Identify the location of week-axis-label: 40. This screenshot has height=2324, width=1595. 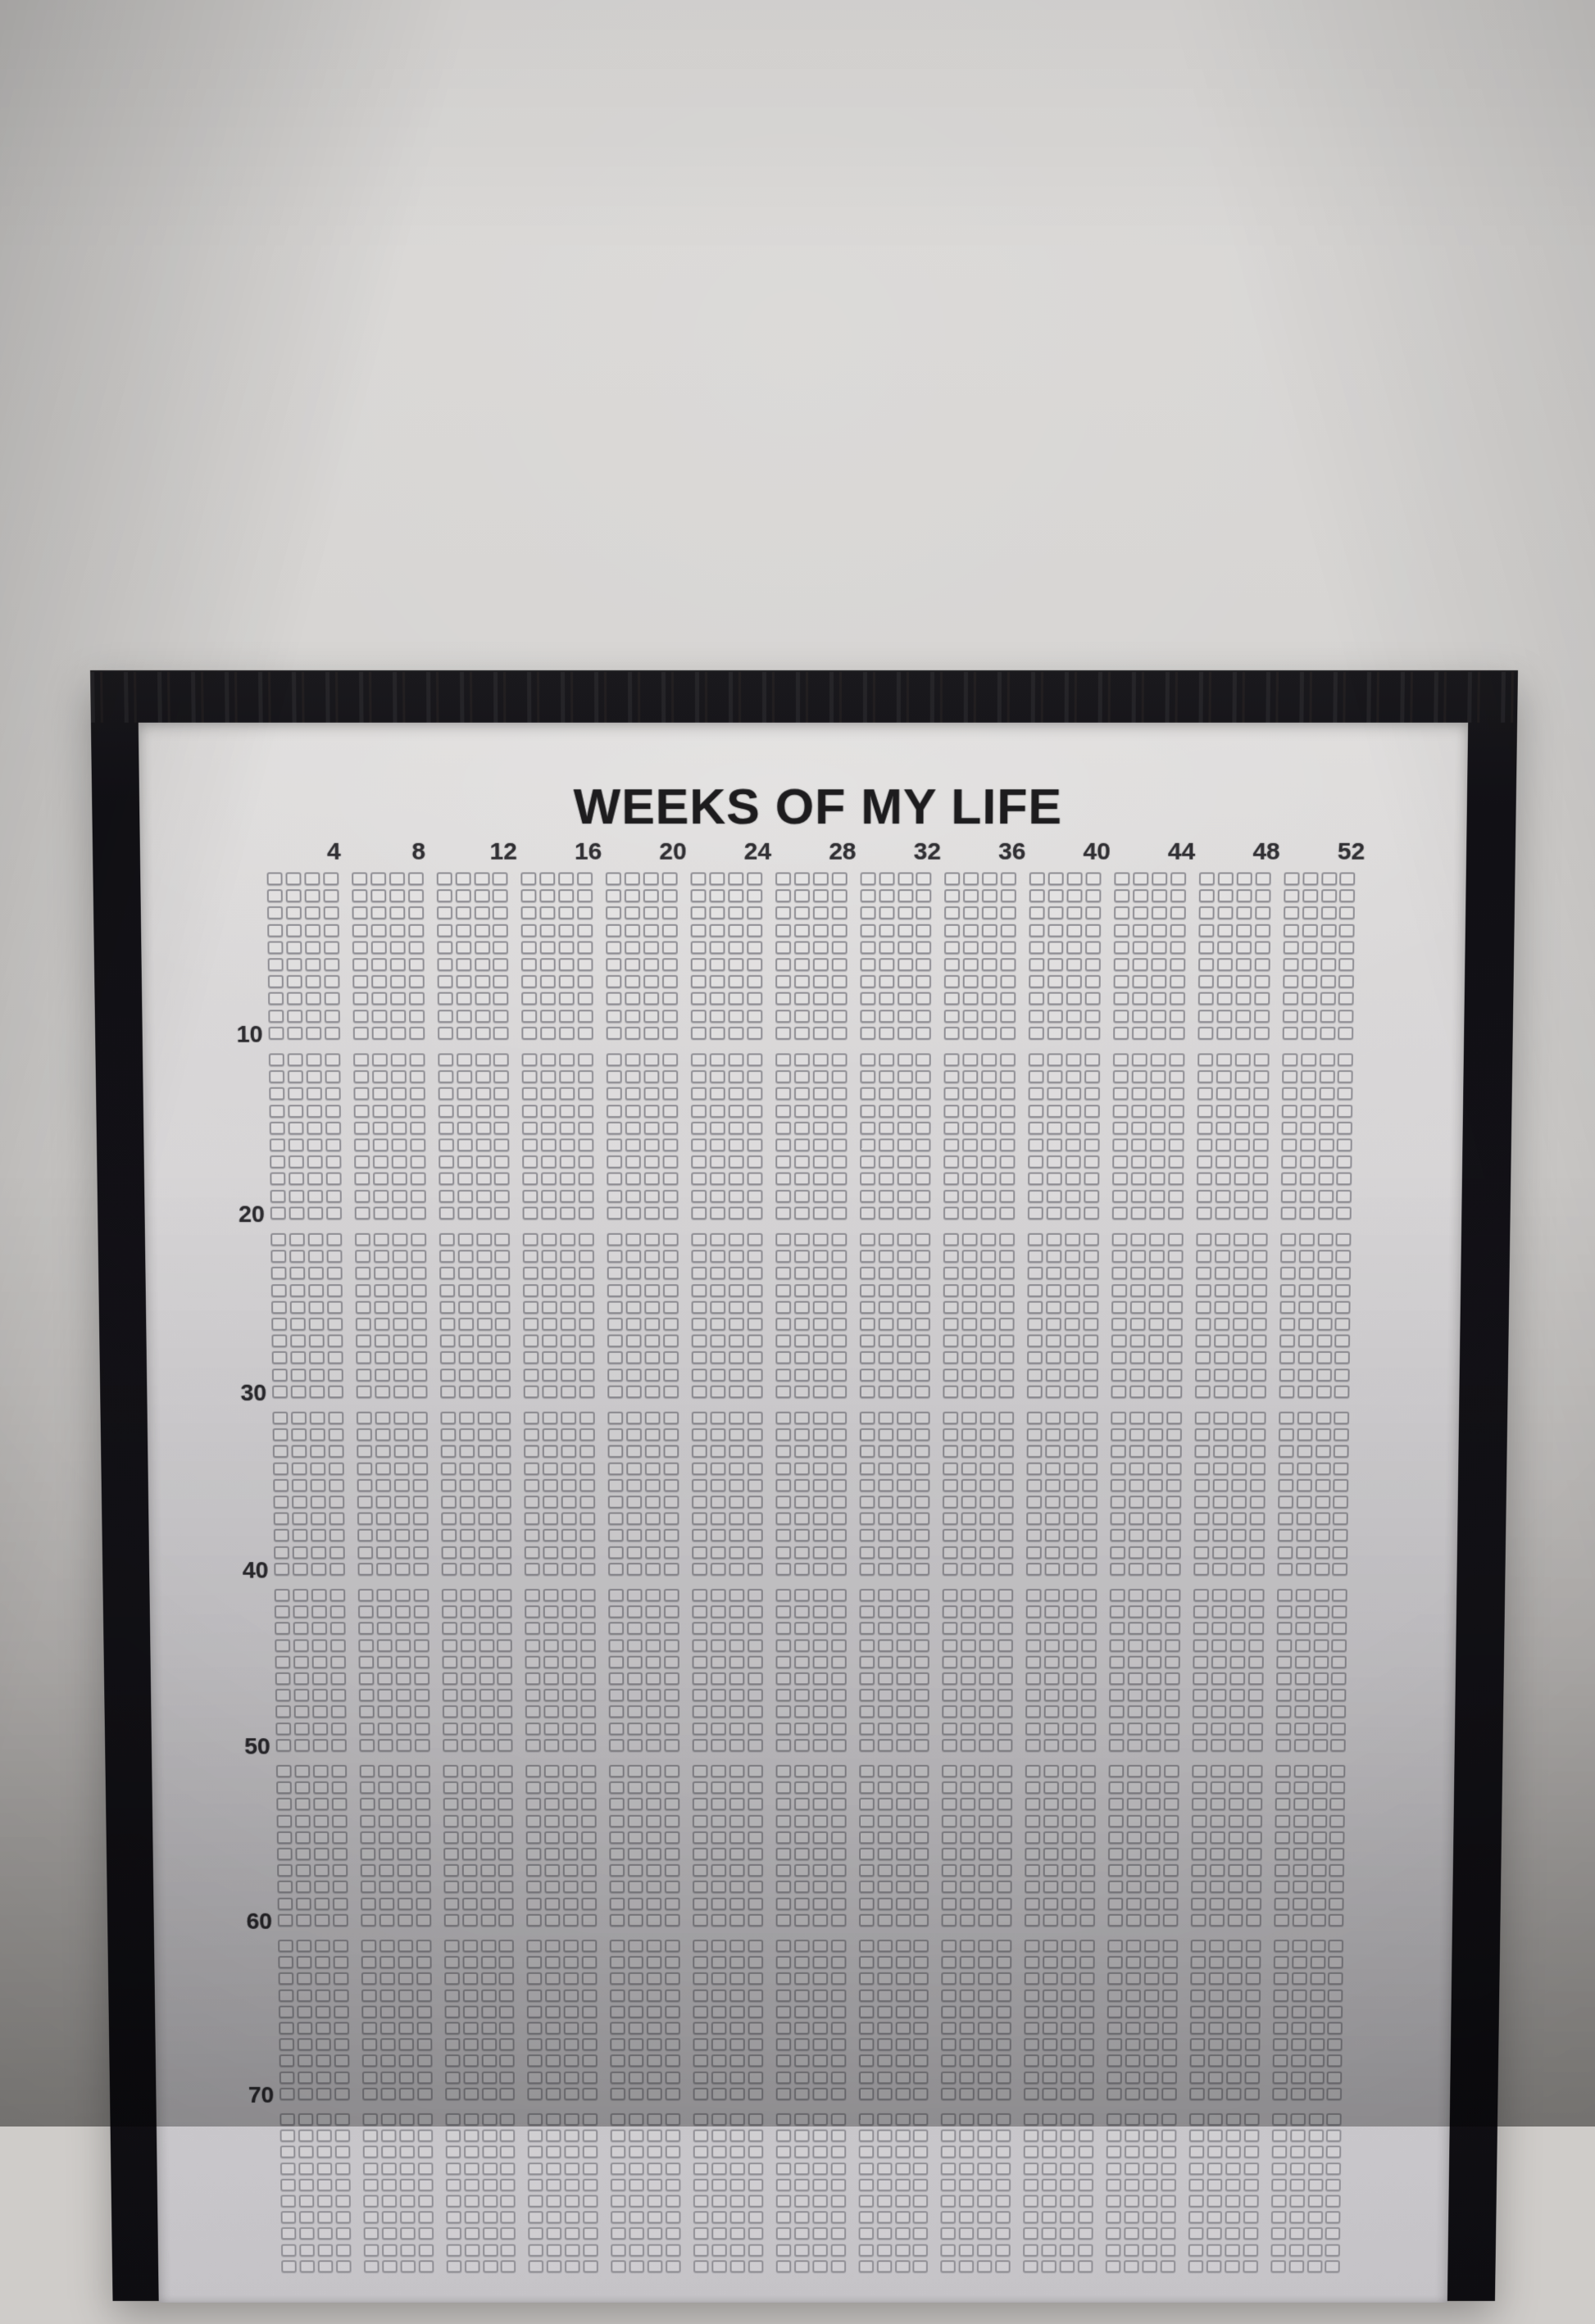
(1097, 851).